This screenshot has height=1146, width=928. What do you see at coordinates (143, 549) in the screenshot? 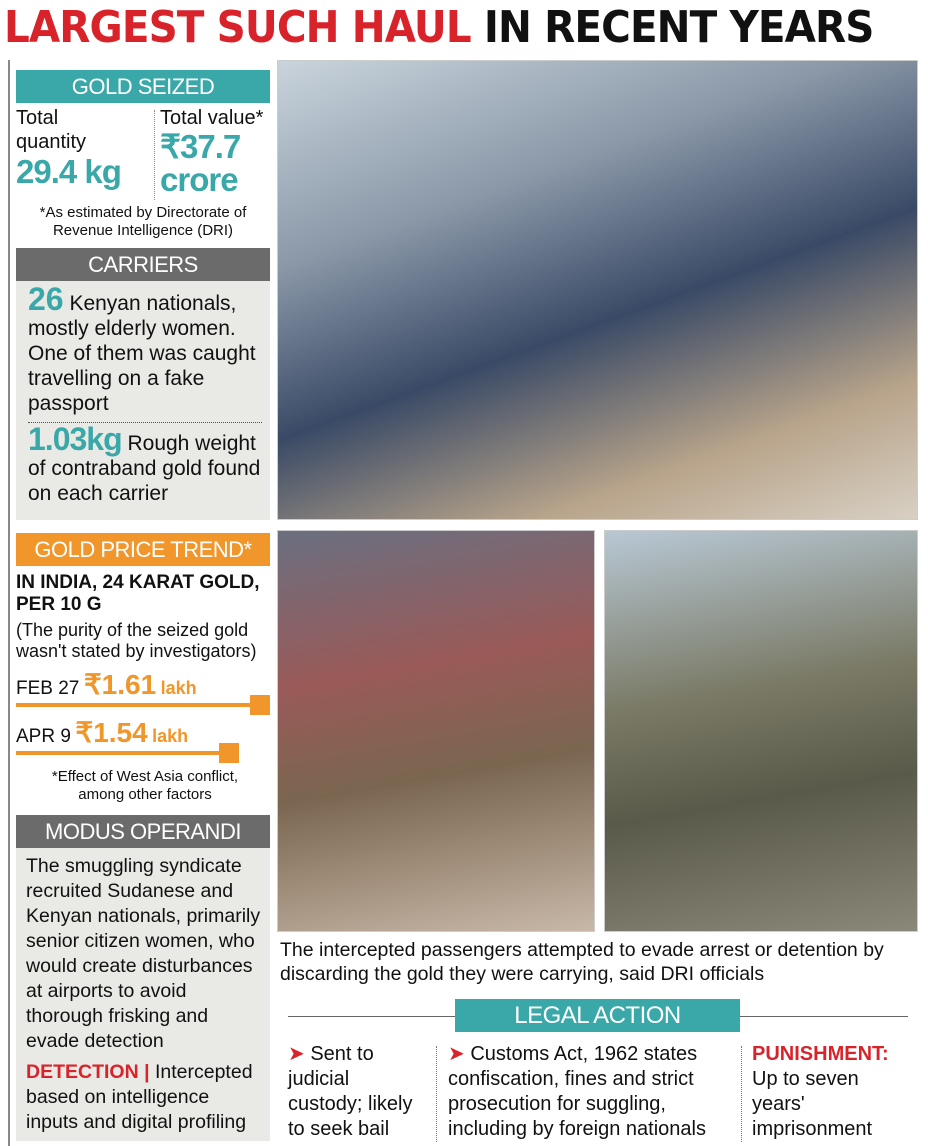
I see `gold-price-header: GOLD PRICE TREND*` at bounding box center [143, 549].